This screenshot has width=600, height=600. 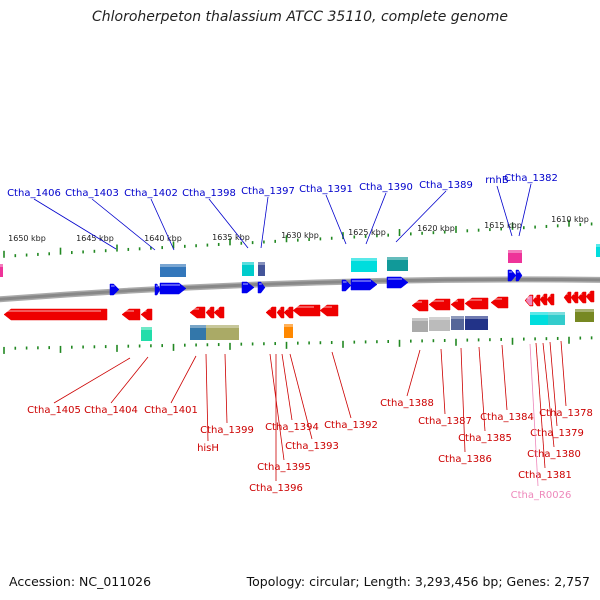 What do you see at coordinates (407, 403) in the screenshot?
I see `reverse-gene-label: Ctha_1388` at bounding box center [407, 403].